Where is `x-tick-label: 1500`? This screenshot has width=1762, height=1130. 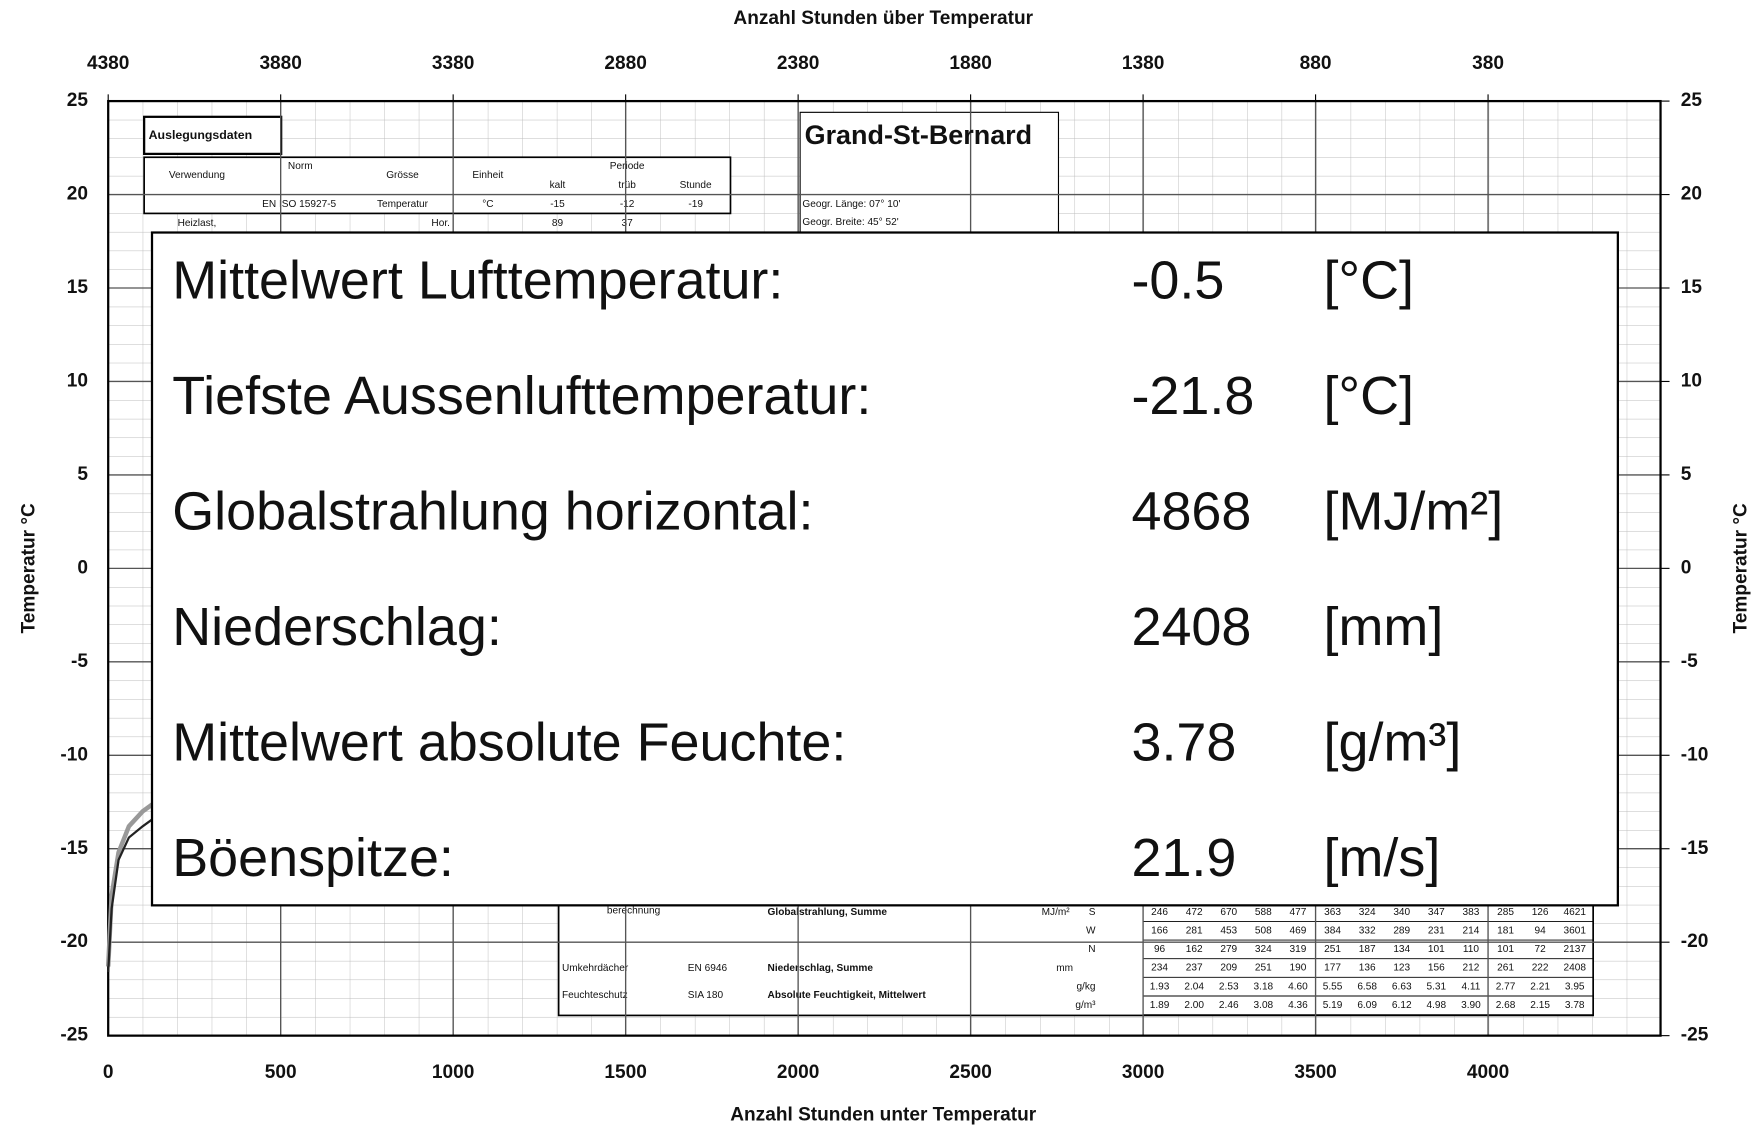 x-tick-label: 1500 is located at coordinates (625, 1072).